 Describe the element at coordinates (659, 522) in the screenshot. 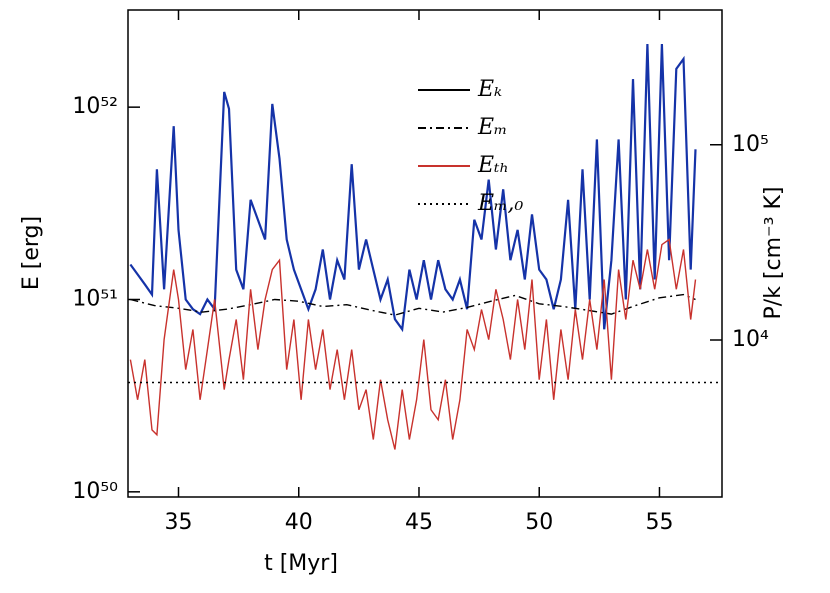

I see `x-tick-label: 55` at that location.